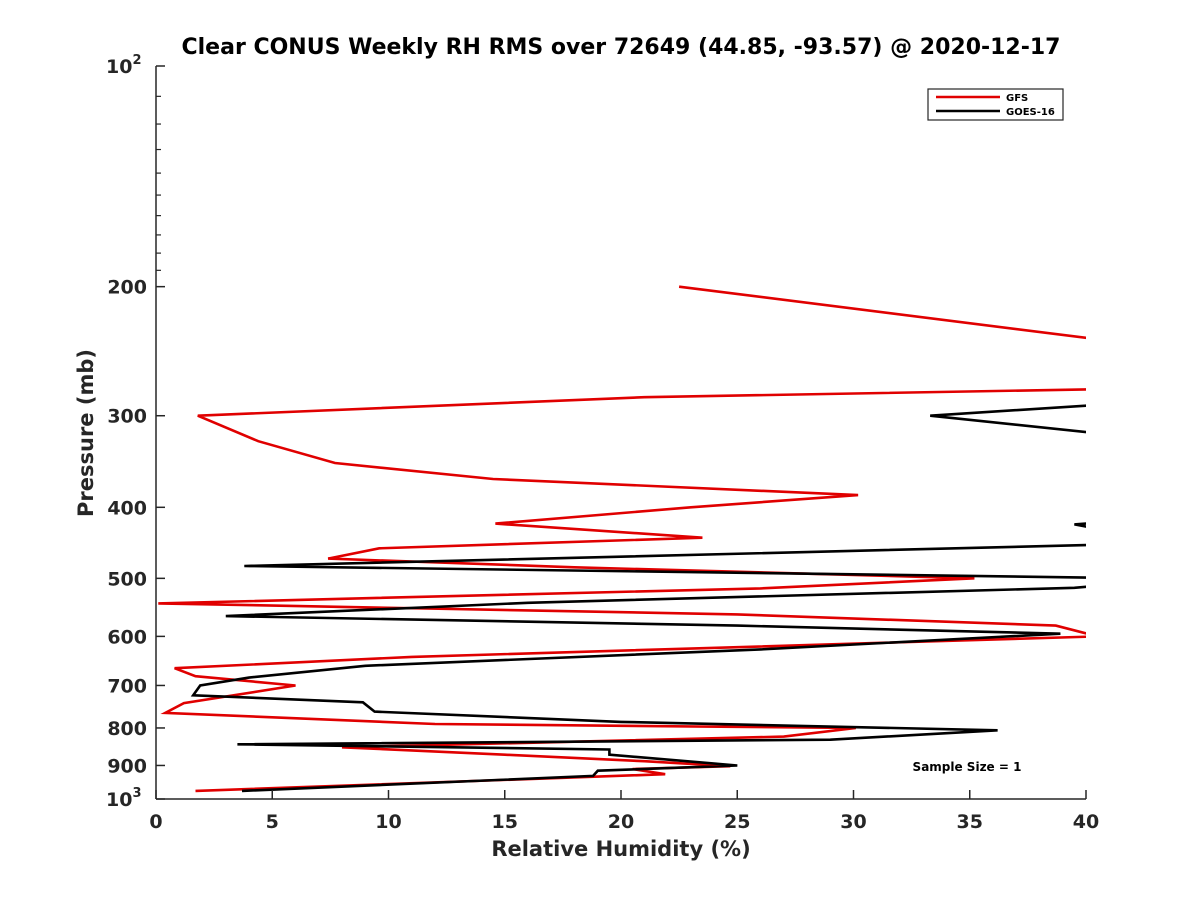 The image size is (1200, 900). What do you see at coordinates (388, 822) in the screenshot?
I see `x-tick-label: 10` at bounding box center [388, 822].